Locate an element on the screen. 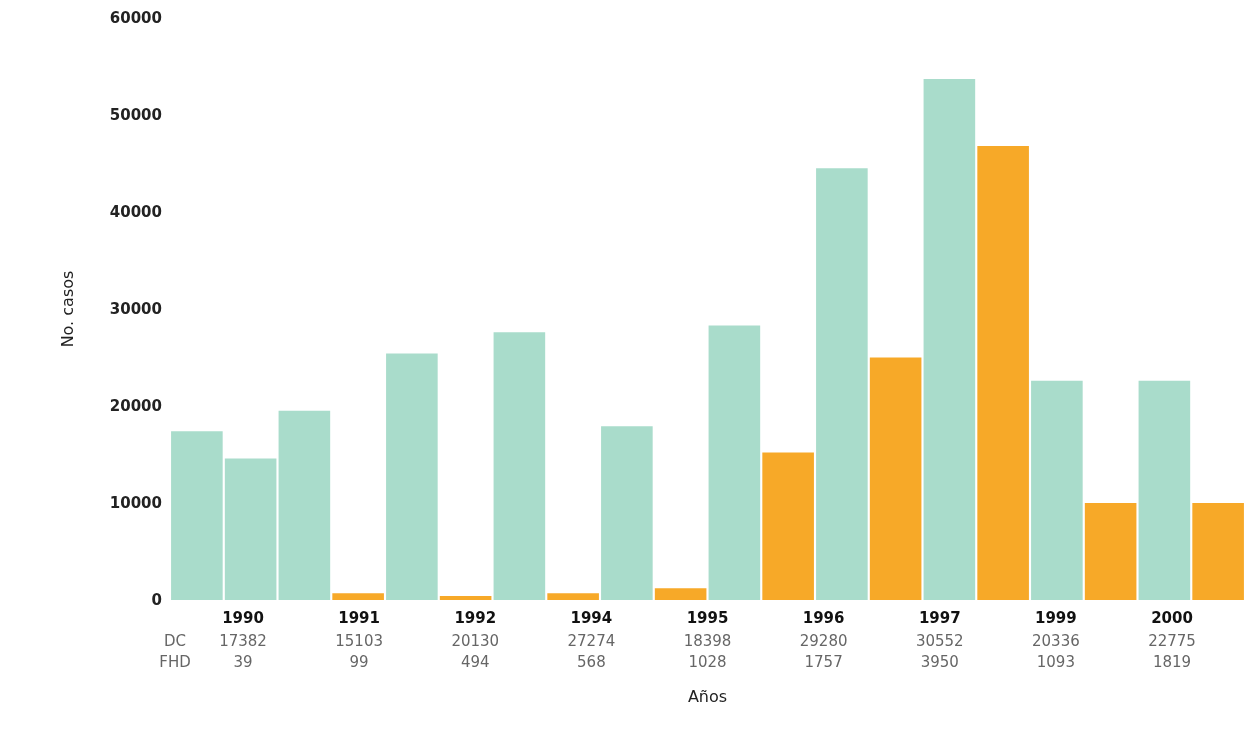 This screenshot has height=752, width=1247. text: 1995 is located at coordinates (707, 618).